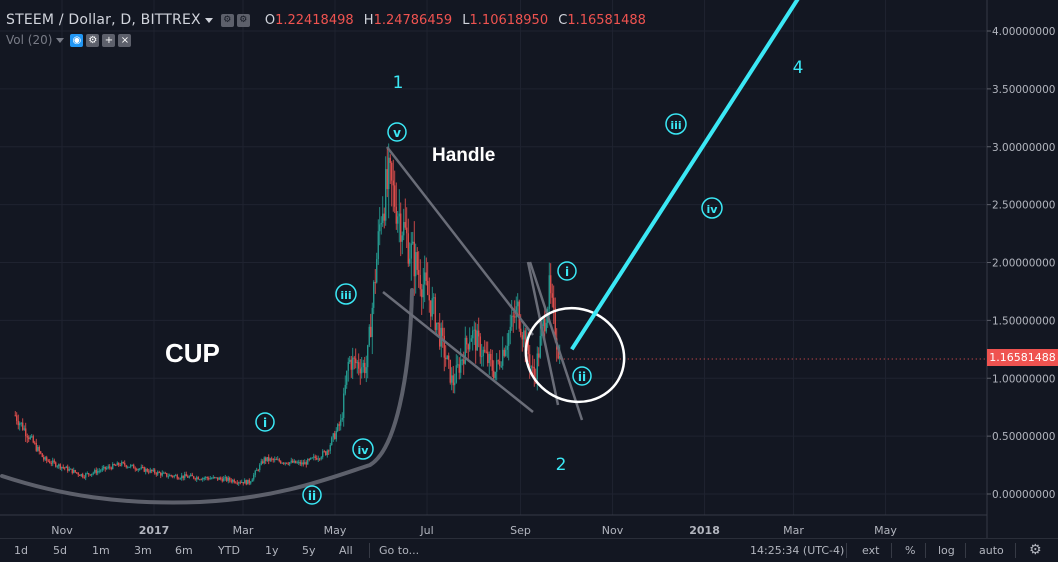 This screenshot has height=562, width=1058. What do you see at coordinates (109, 40) in the screenshot?
I see `plus-icon: +` at bounding box center [109, 40].